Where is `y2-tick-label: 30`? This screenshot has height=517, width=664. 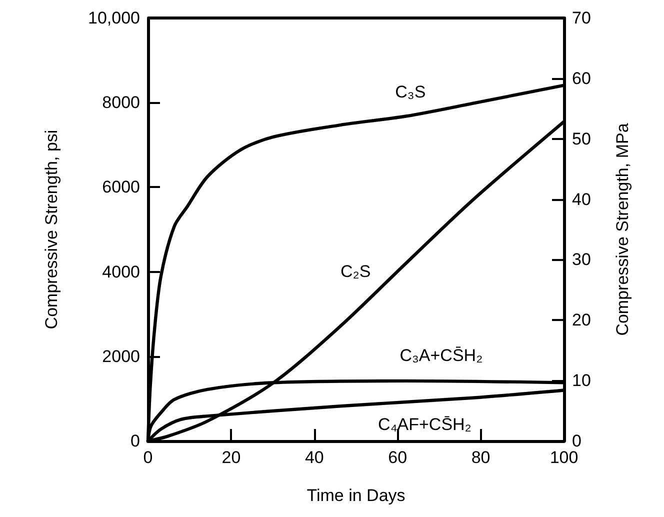 y2-tick-label: 30 is located at coordinates (581, 260).